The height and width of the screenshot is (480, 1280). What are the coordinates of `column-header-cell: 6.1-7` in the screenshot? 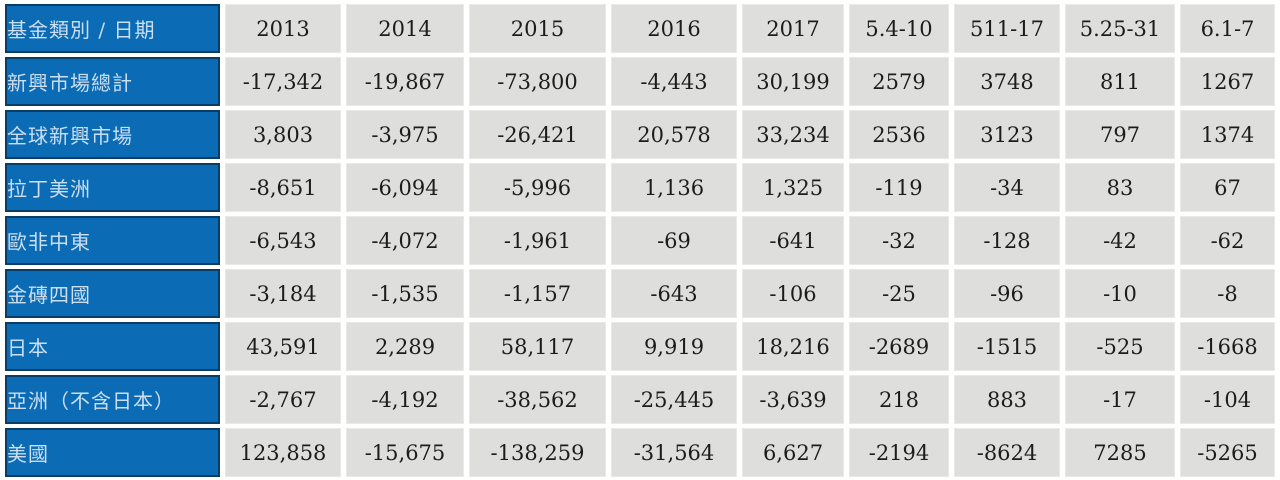 It's located at (1227, 28).